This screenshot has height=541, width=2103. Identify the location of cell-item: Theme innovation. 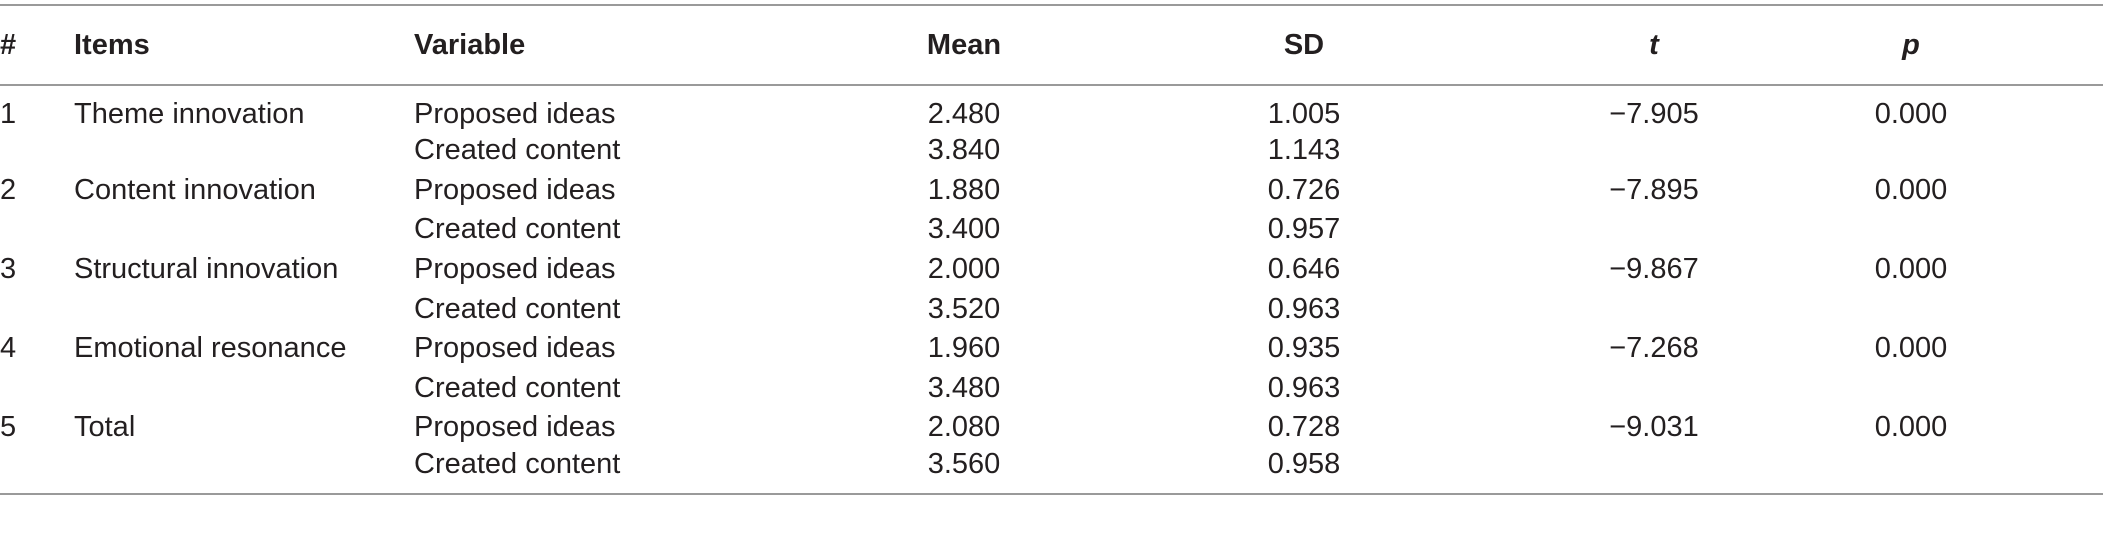
(189, 114).